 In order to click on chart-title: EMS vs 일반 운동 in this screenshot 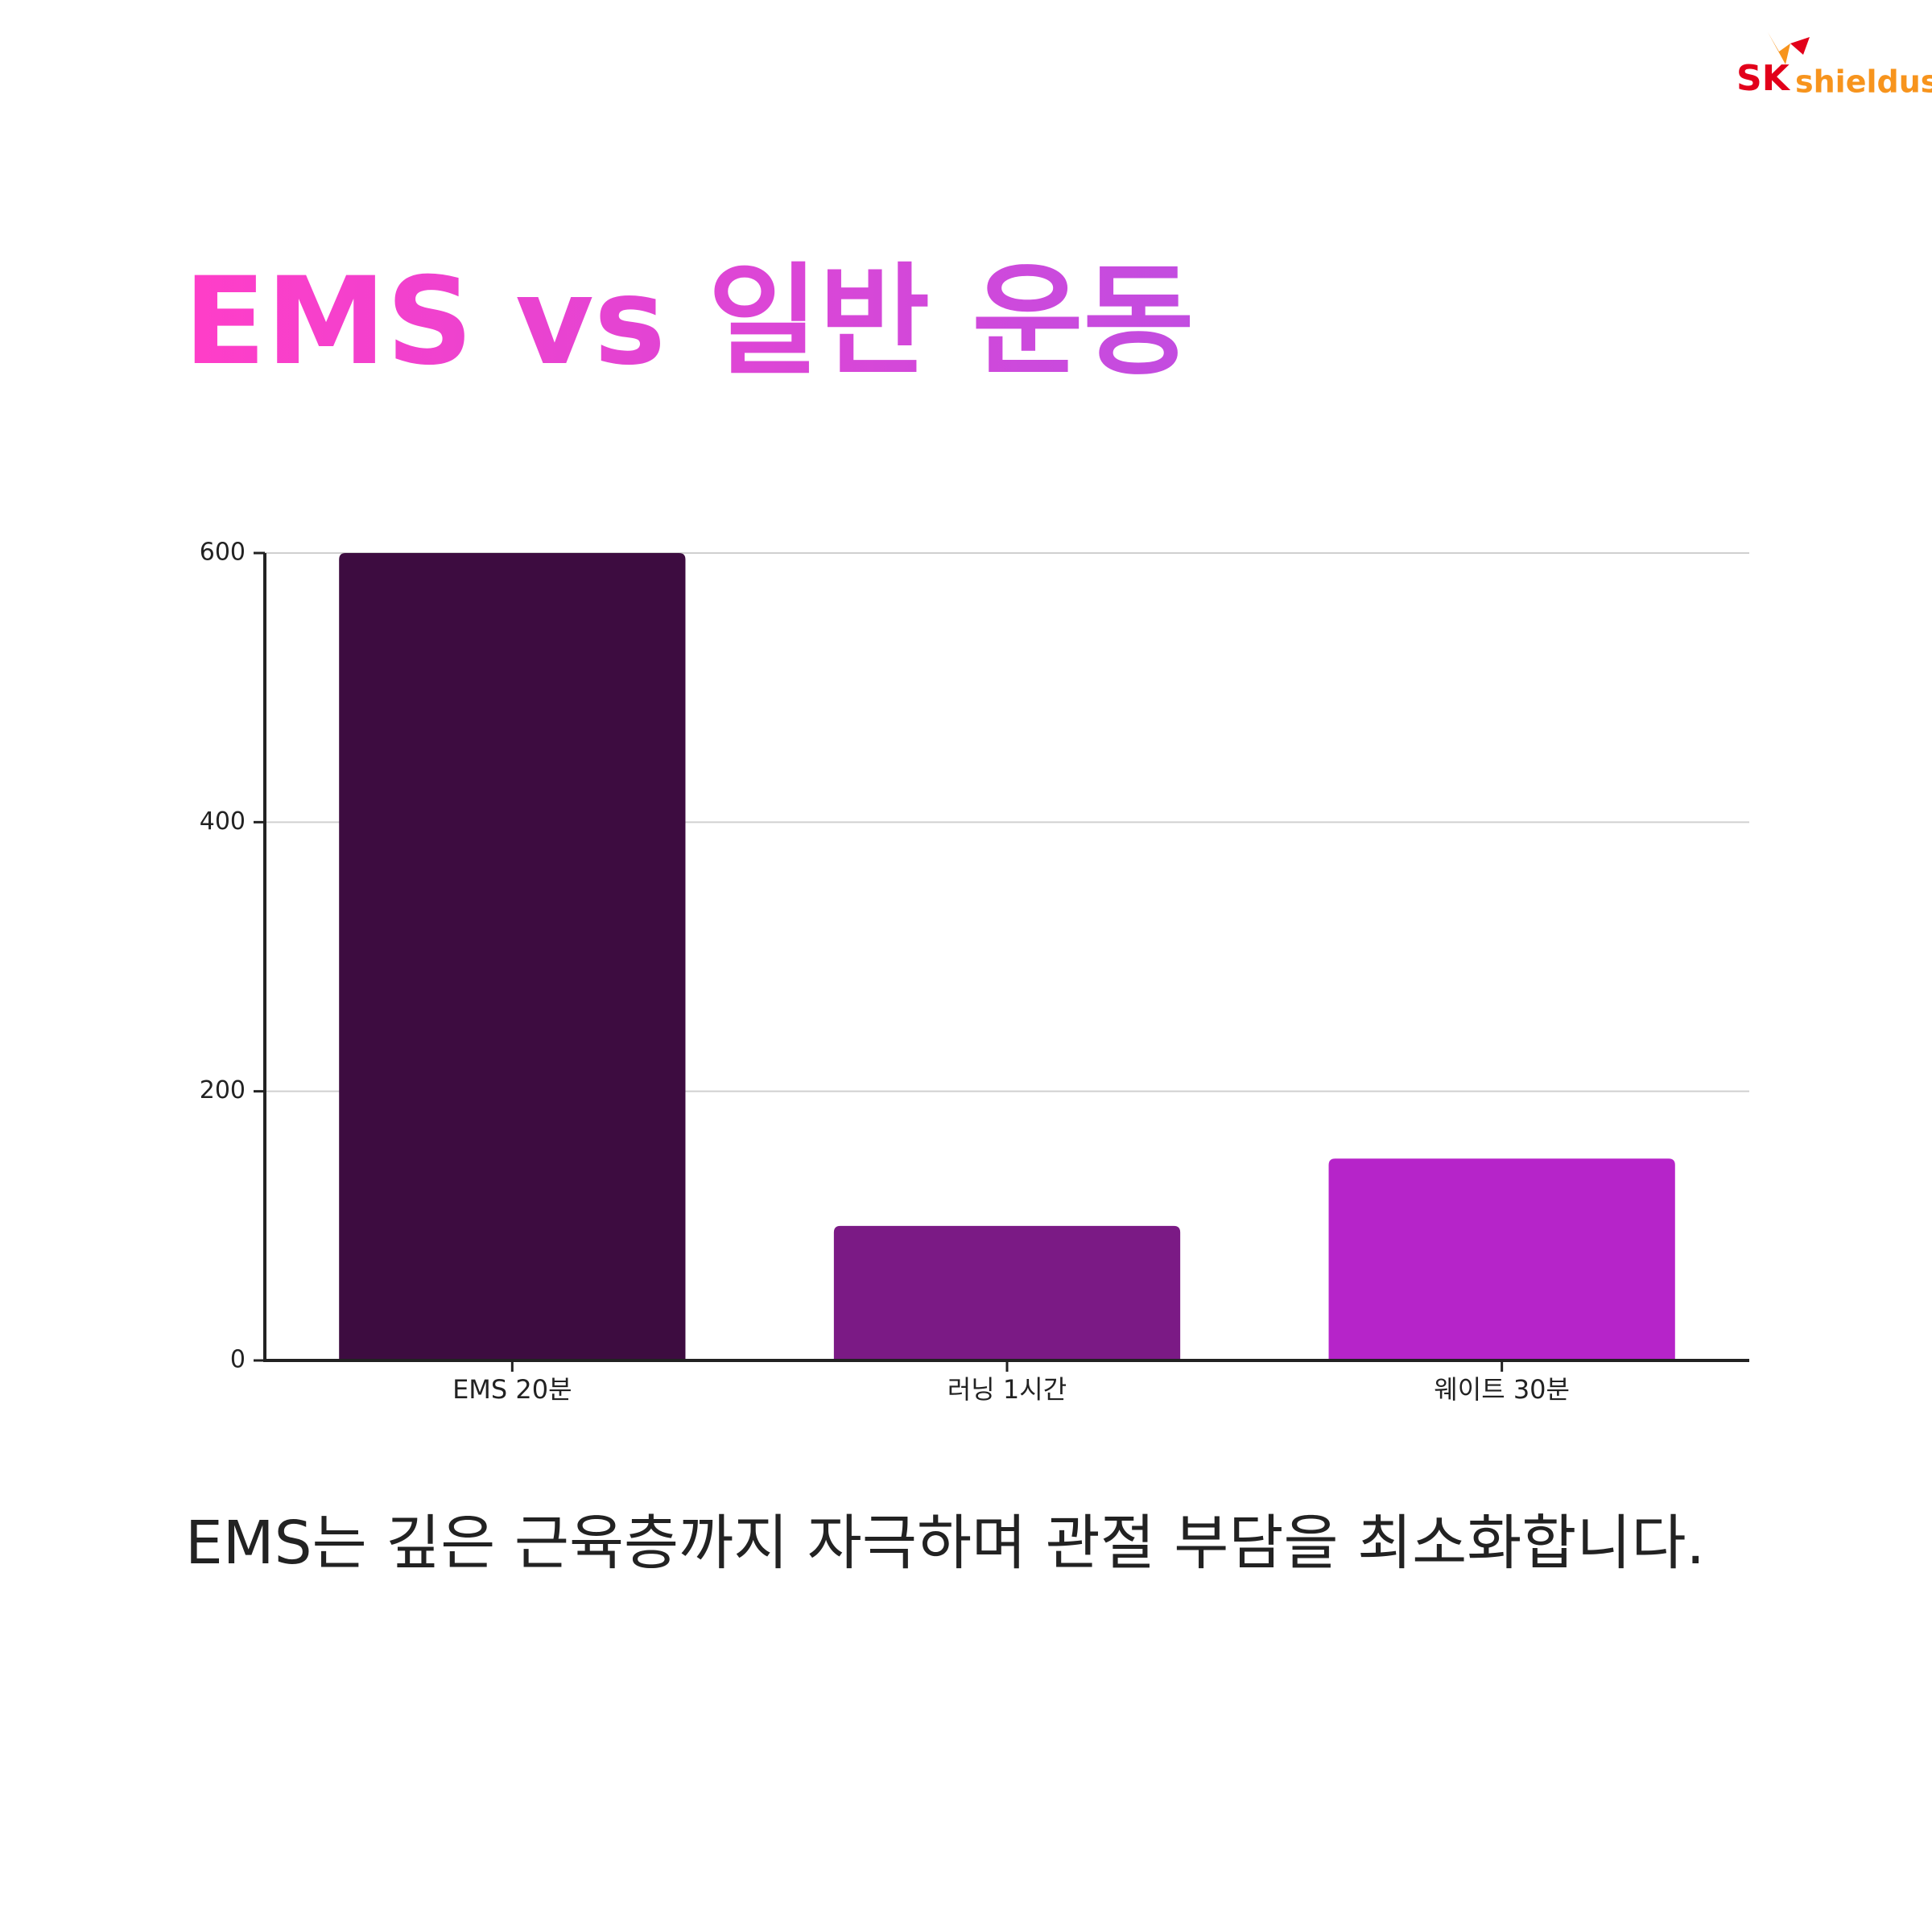, I will do `click(689, 322)`.